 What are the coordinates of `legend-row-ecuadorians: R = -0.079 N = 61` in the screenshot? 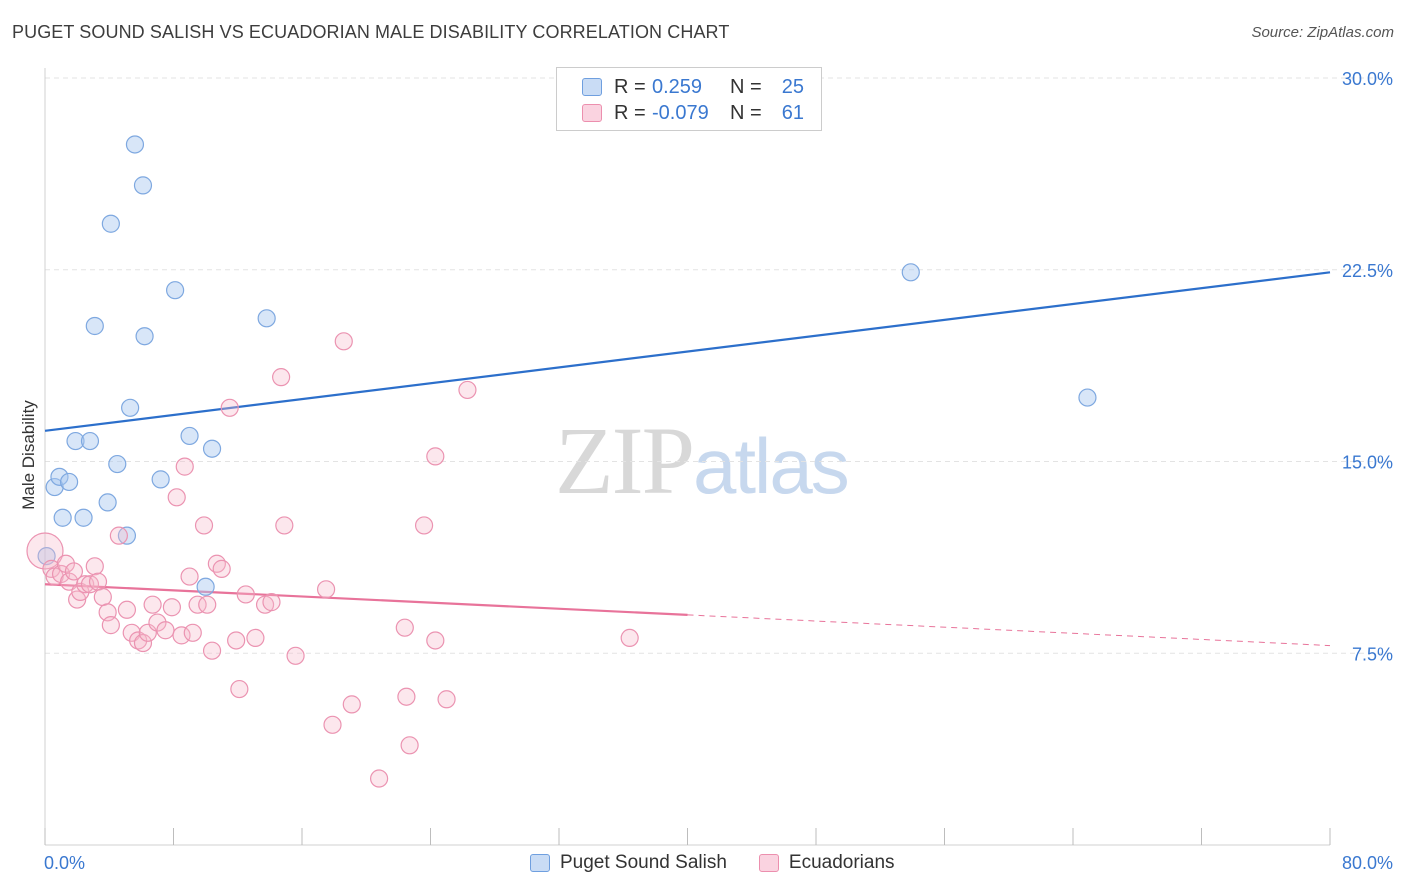 It's located at (680, 113).